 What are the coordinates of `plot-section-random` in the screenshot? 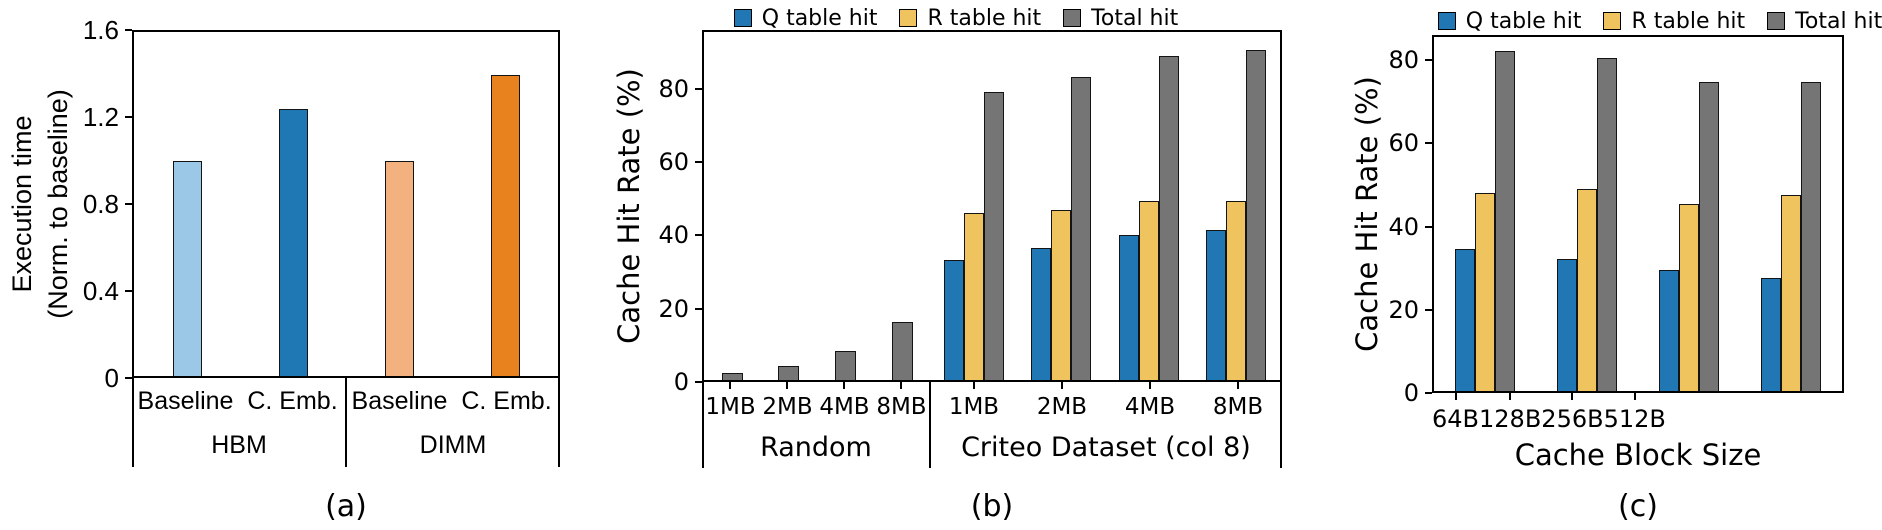 It's located at (817, 206).